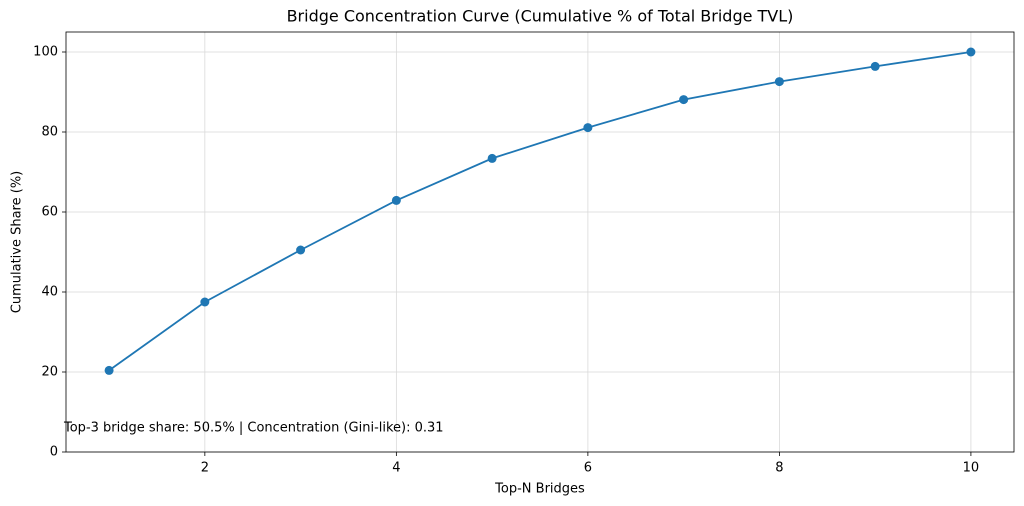 Image resolution: width=1024 pixels, height=506 pixels. What do you see at coordinates (396, 468) in the screenshot?
I see `x-tick-label: 4` at bounding box center [396, 468].